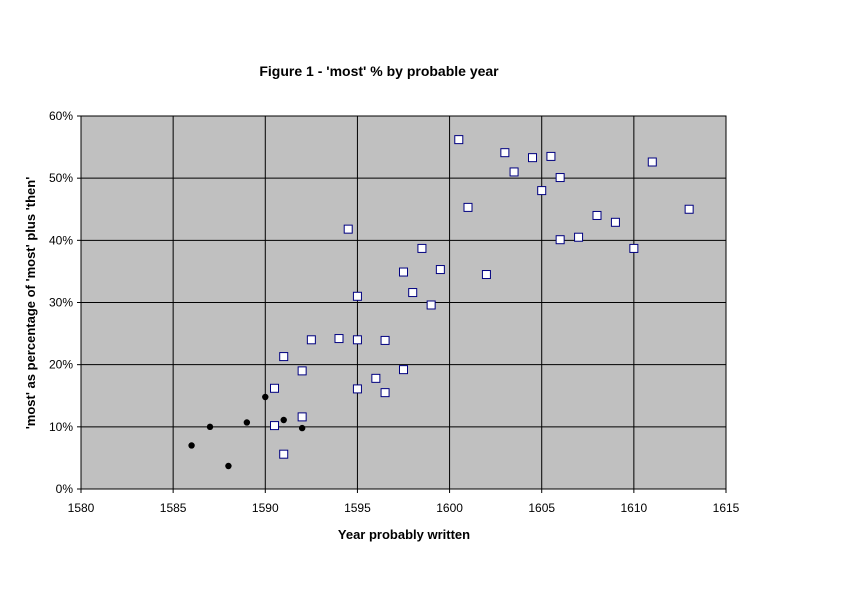  I want to click on y-tick-label: 50%, so click(61, 178).